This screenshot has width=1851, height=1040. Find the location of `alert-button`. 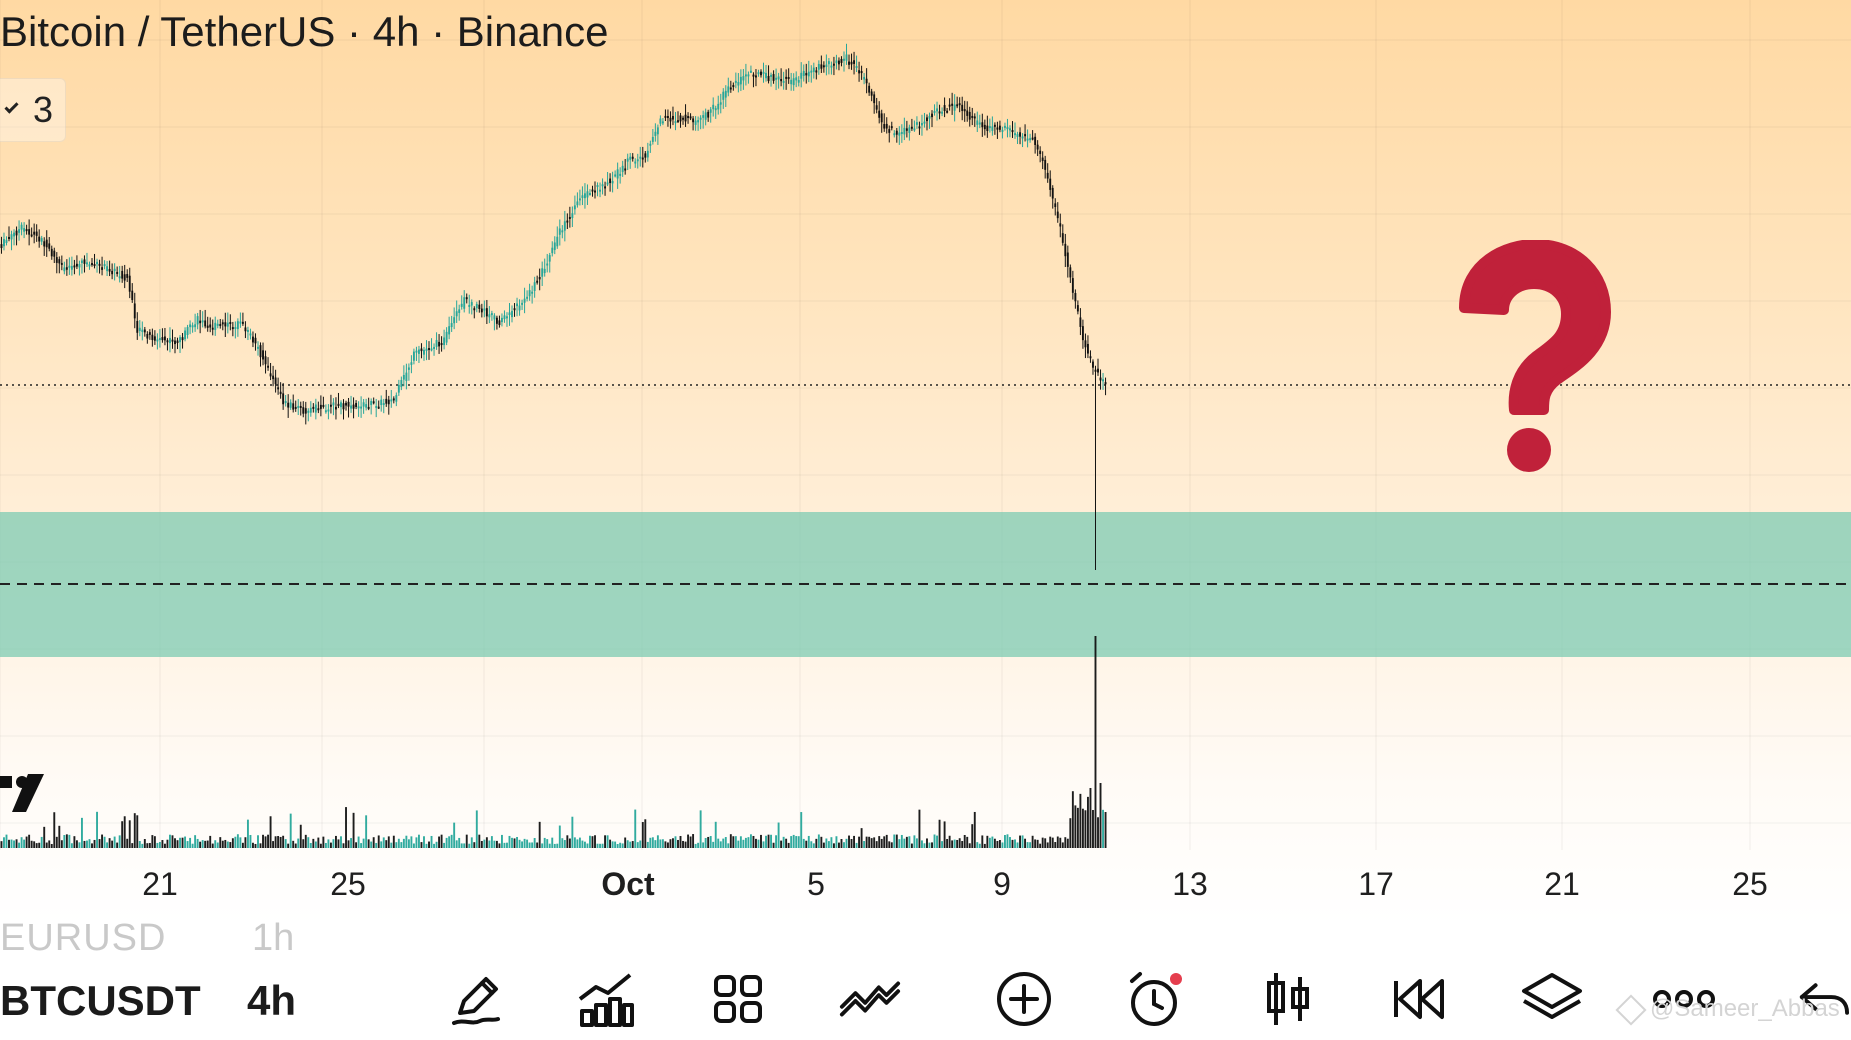

alert-button is located at coordinates (1154, 999).